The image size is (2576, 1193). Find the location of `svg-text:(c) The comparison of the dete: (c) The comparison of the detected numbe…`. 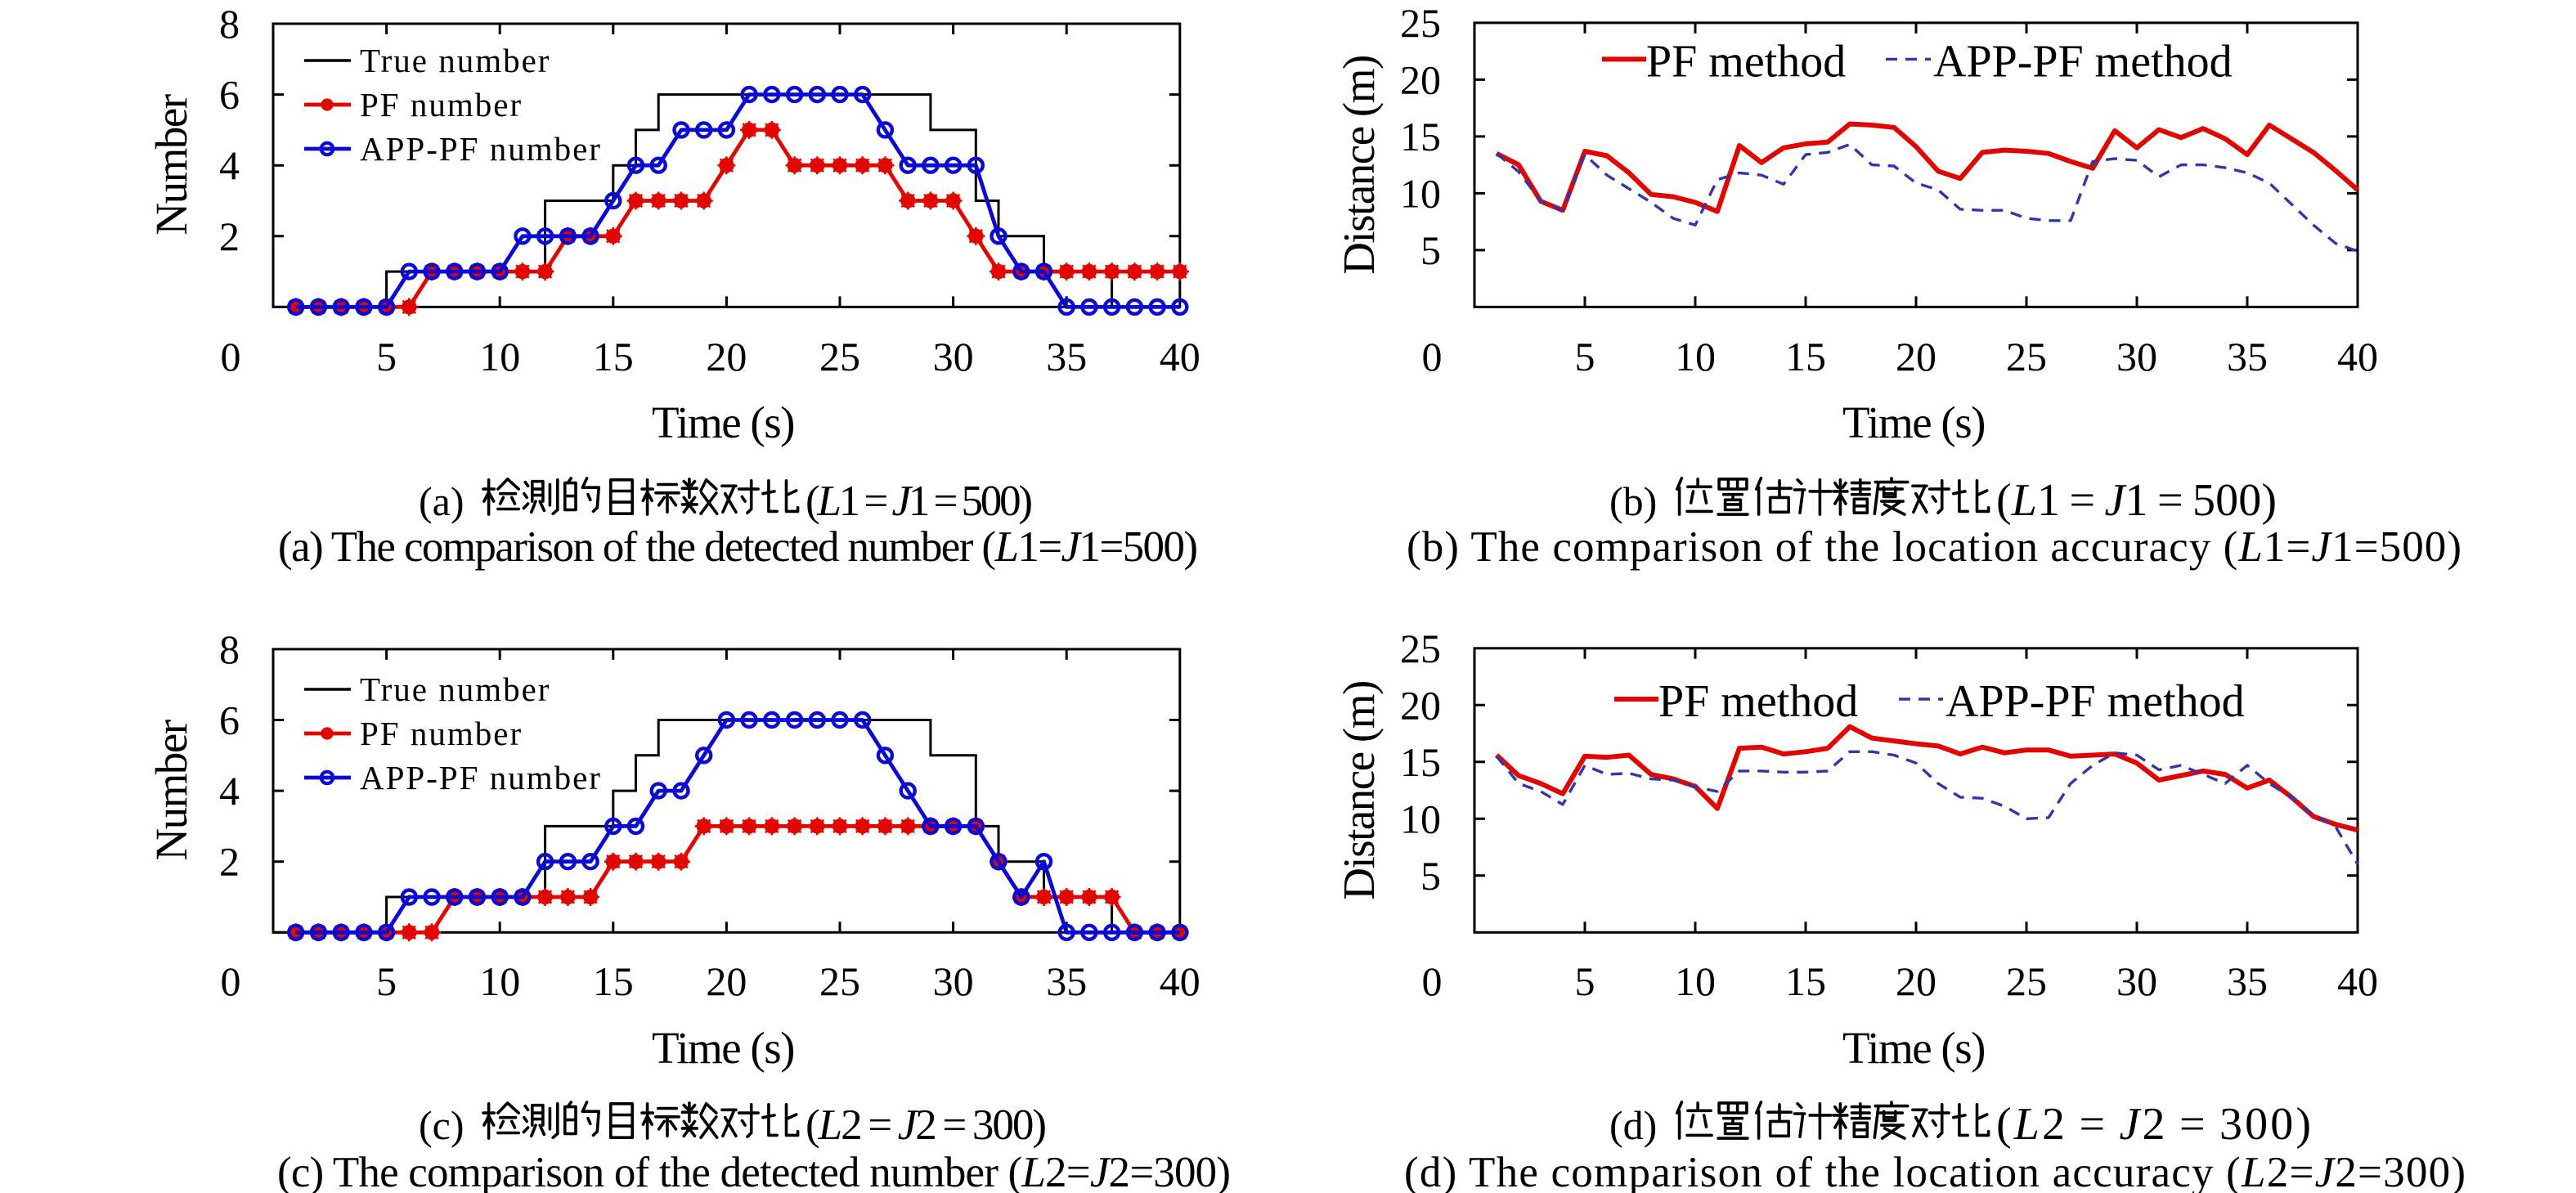

svg-text:(c) The comparison of the dete: (c) The comparison of the detected numbe… is located at coordinates (754, 1171).